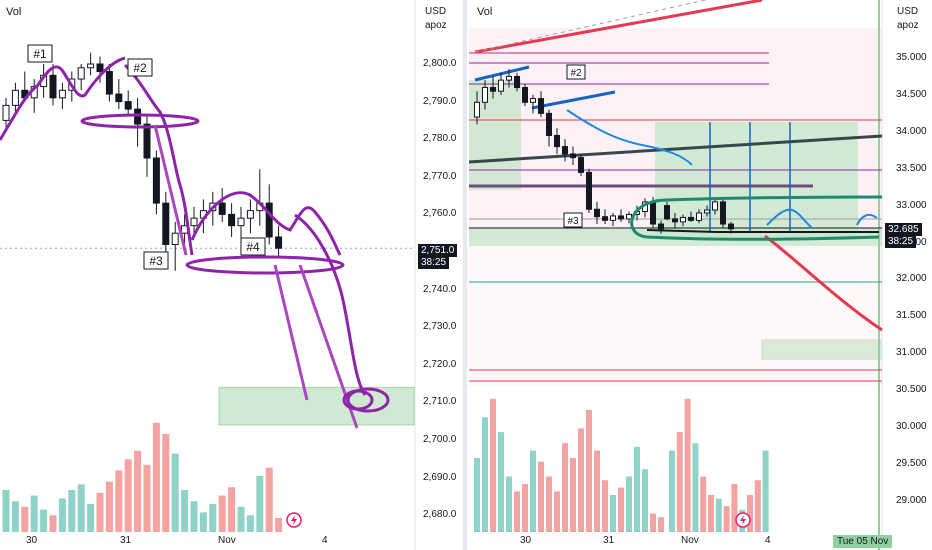 The image size is (932, 550). I want to click on price-tick: 33.000, so click(911, 205).